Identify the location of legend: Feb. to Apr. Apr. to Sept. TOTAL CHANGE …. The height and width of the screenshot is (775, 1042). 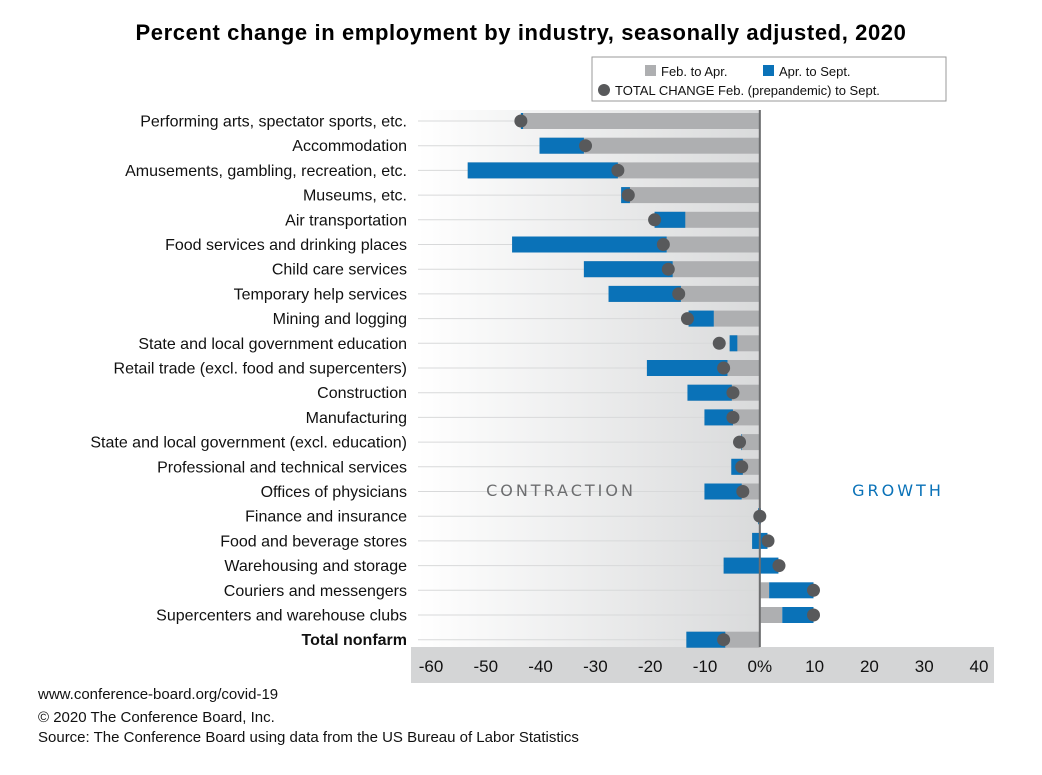
(769, 79).